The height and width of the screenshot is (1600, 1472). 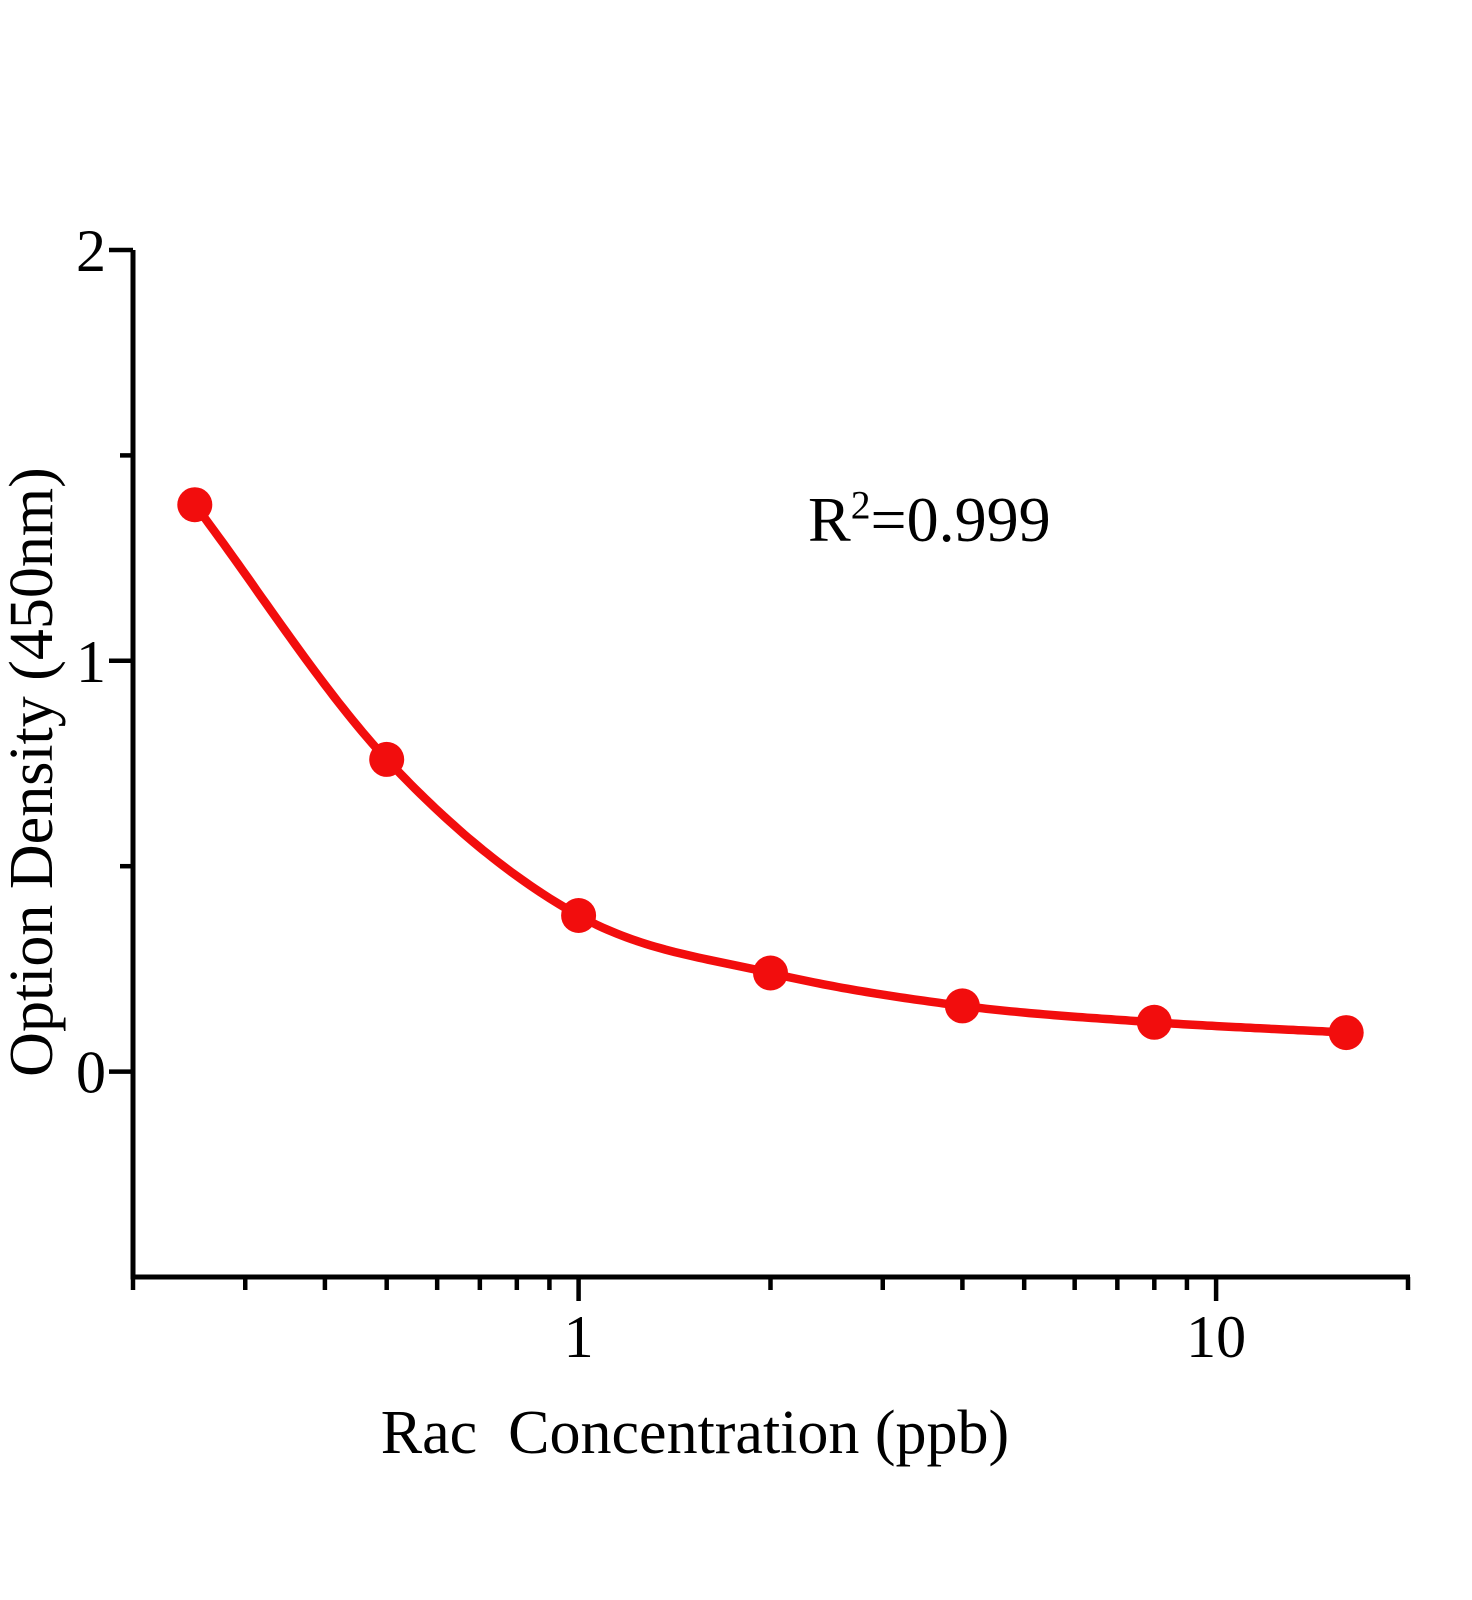 What do you see at coordinates (91, 662) in the screenshot?
I see `y-tick-label: 1` at bounding box center [91, 662].